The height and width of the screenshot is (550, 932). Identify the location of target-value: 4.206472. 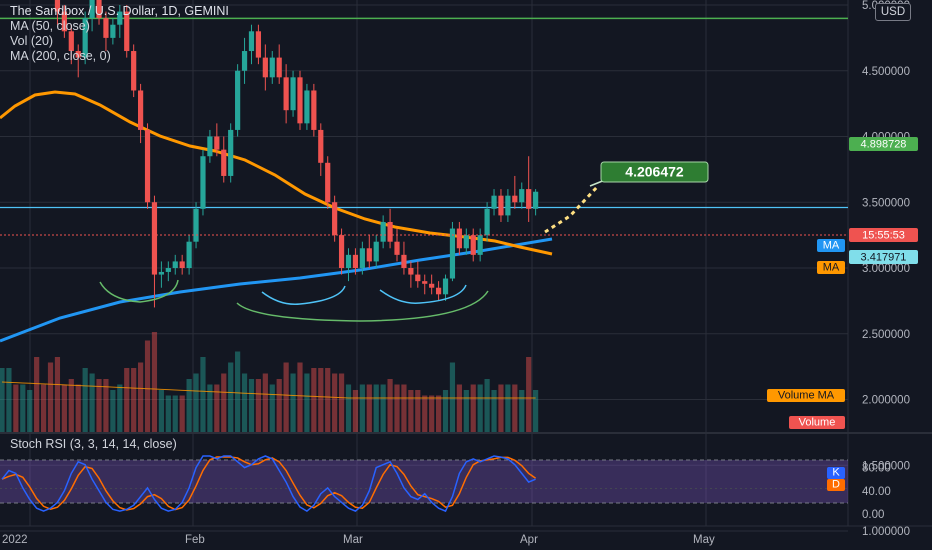
(654, 172).